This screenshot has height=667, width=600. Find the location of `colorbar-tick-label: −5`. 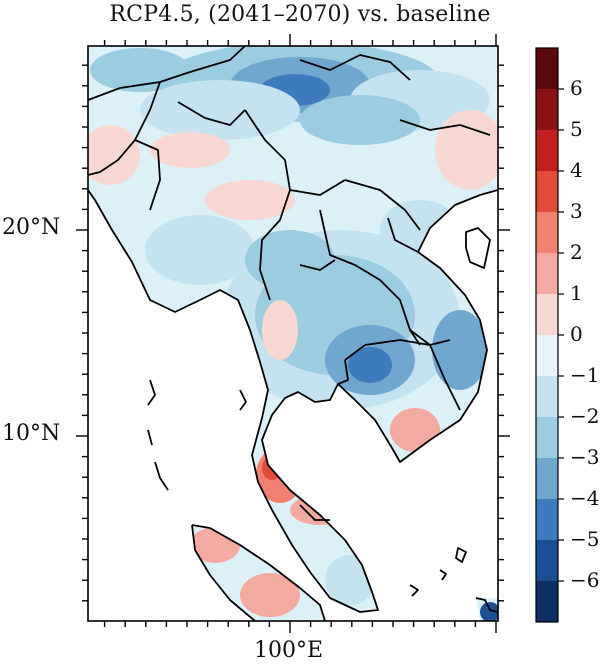

colorbar-tick-label: −5 is located at coordinates (585, 539).